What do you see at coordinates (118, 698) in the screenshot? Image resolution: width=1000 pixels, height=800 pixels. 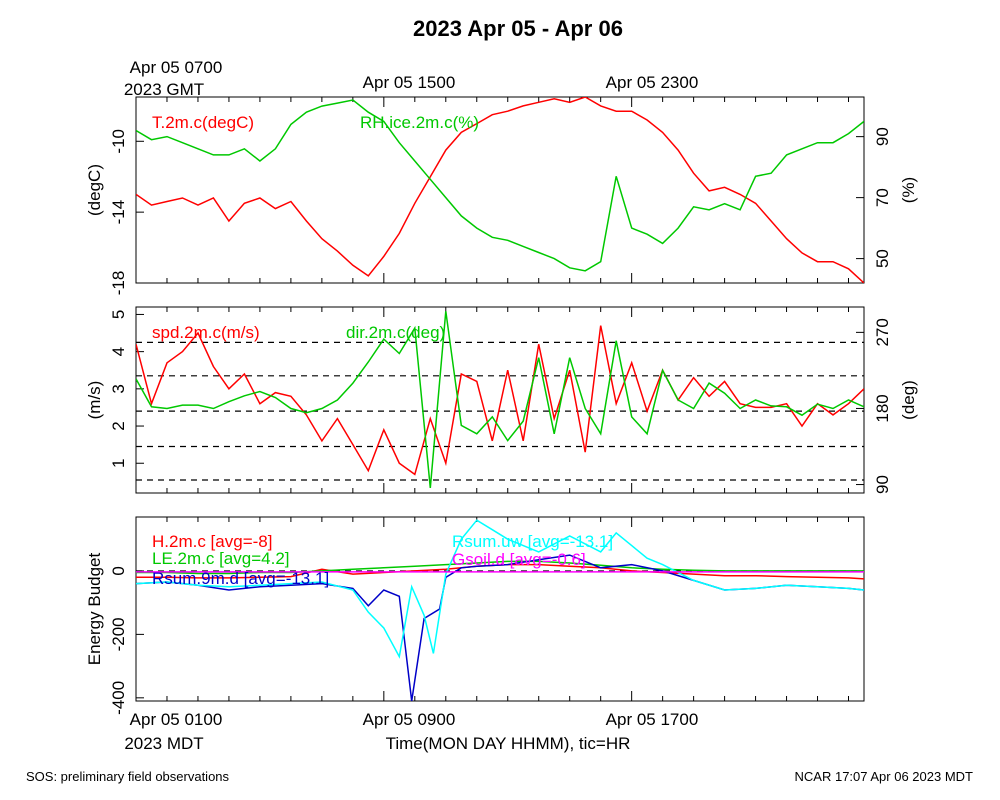 I see `panel-3-left-tick-label: -400` at bounding box center [118, 698].